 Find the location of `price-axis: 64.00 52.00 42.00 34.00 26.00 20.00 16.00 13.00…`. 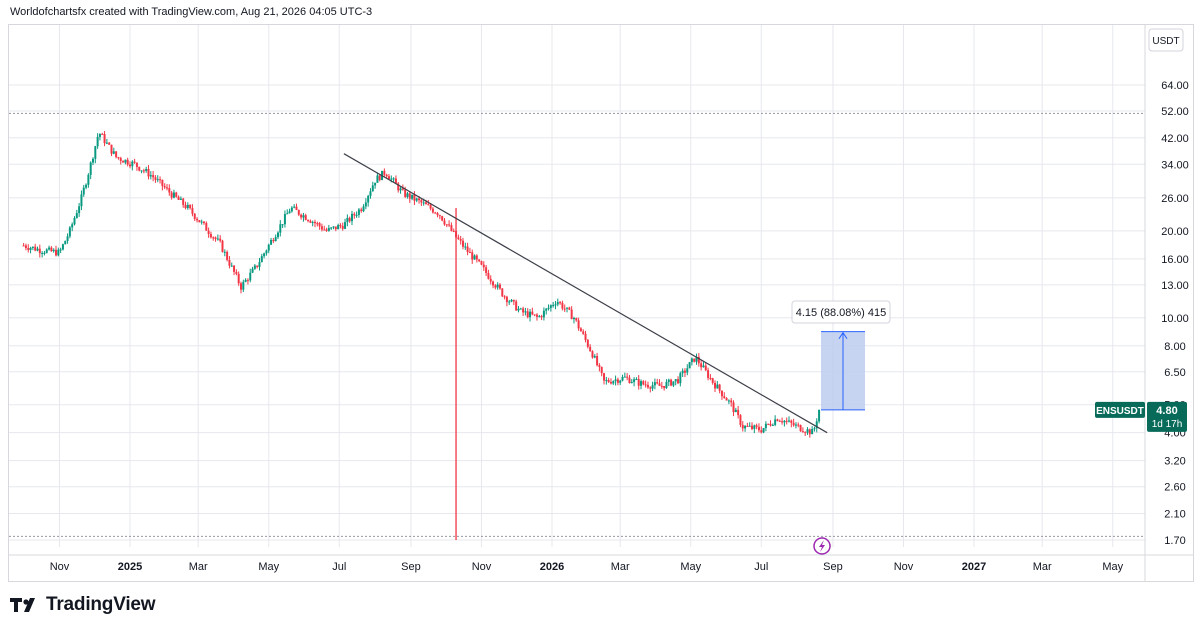

price-axis: 64.00 52.00 42.00 34.00 26.00 20.00 16.00 13.00… is located at coordinates (1166, 303).